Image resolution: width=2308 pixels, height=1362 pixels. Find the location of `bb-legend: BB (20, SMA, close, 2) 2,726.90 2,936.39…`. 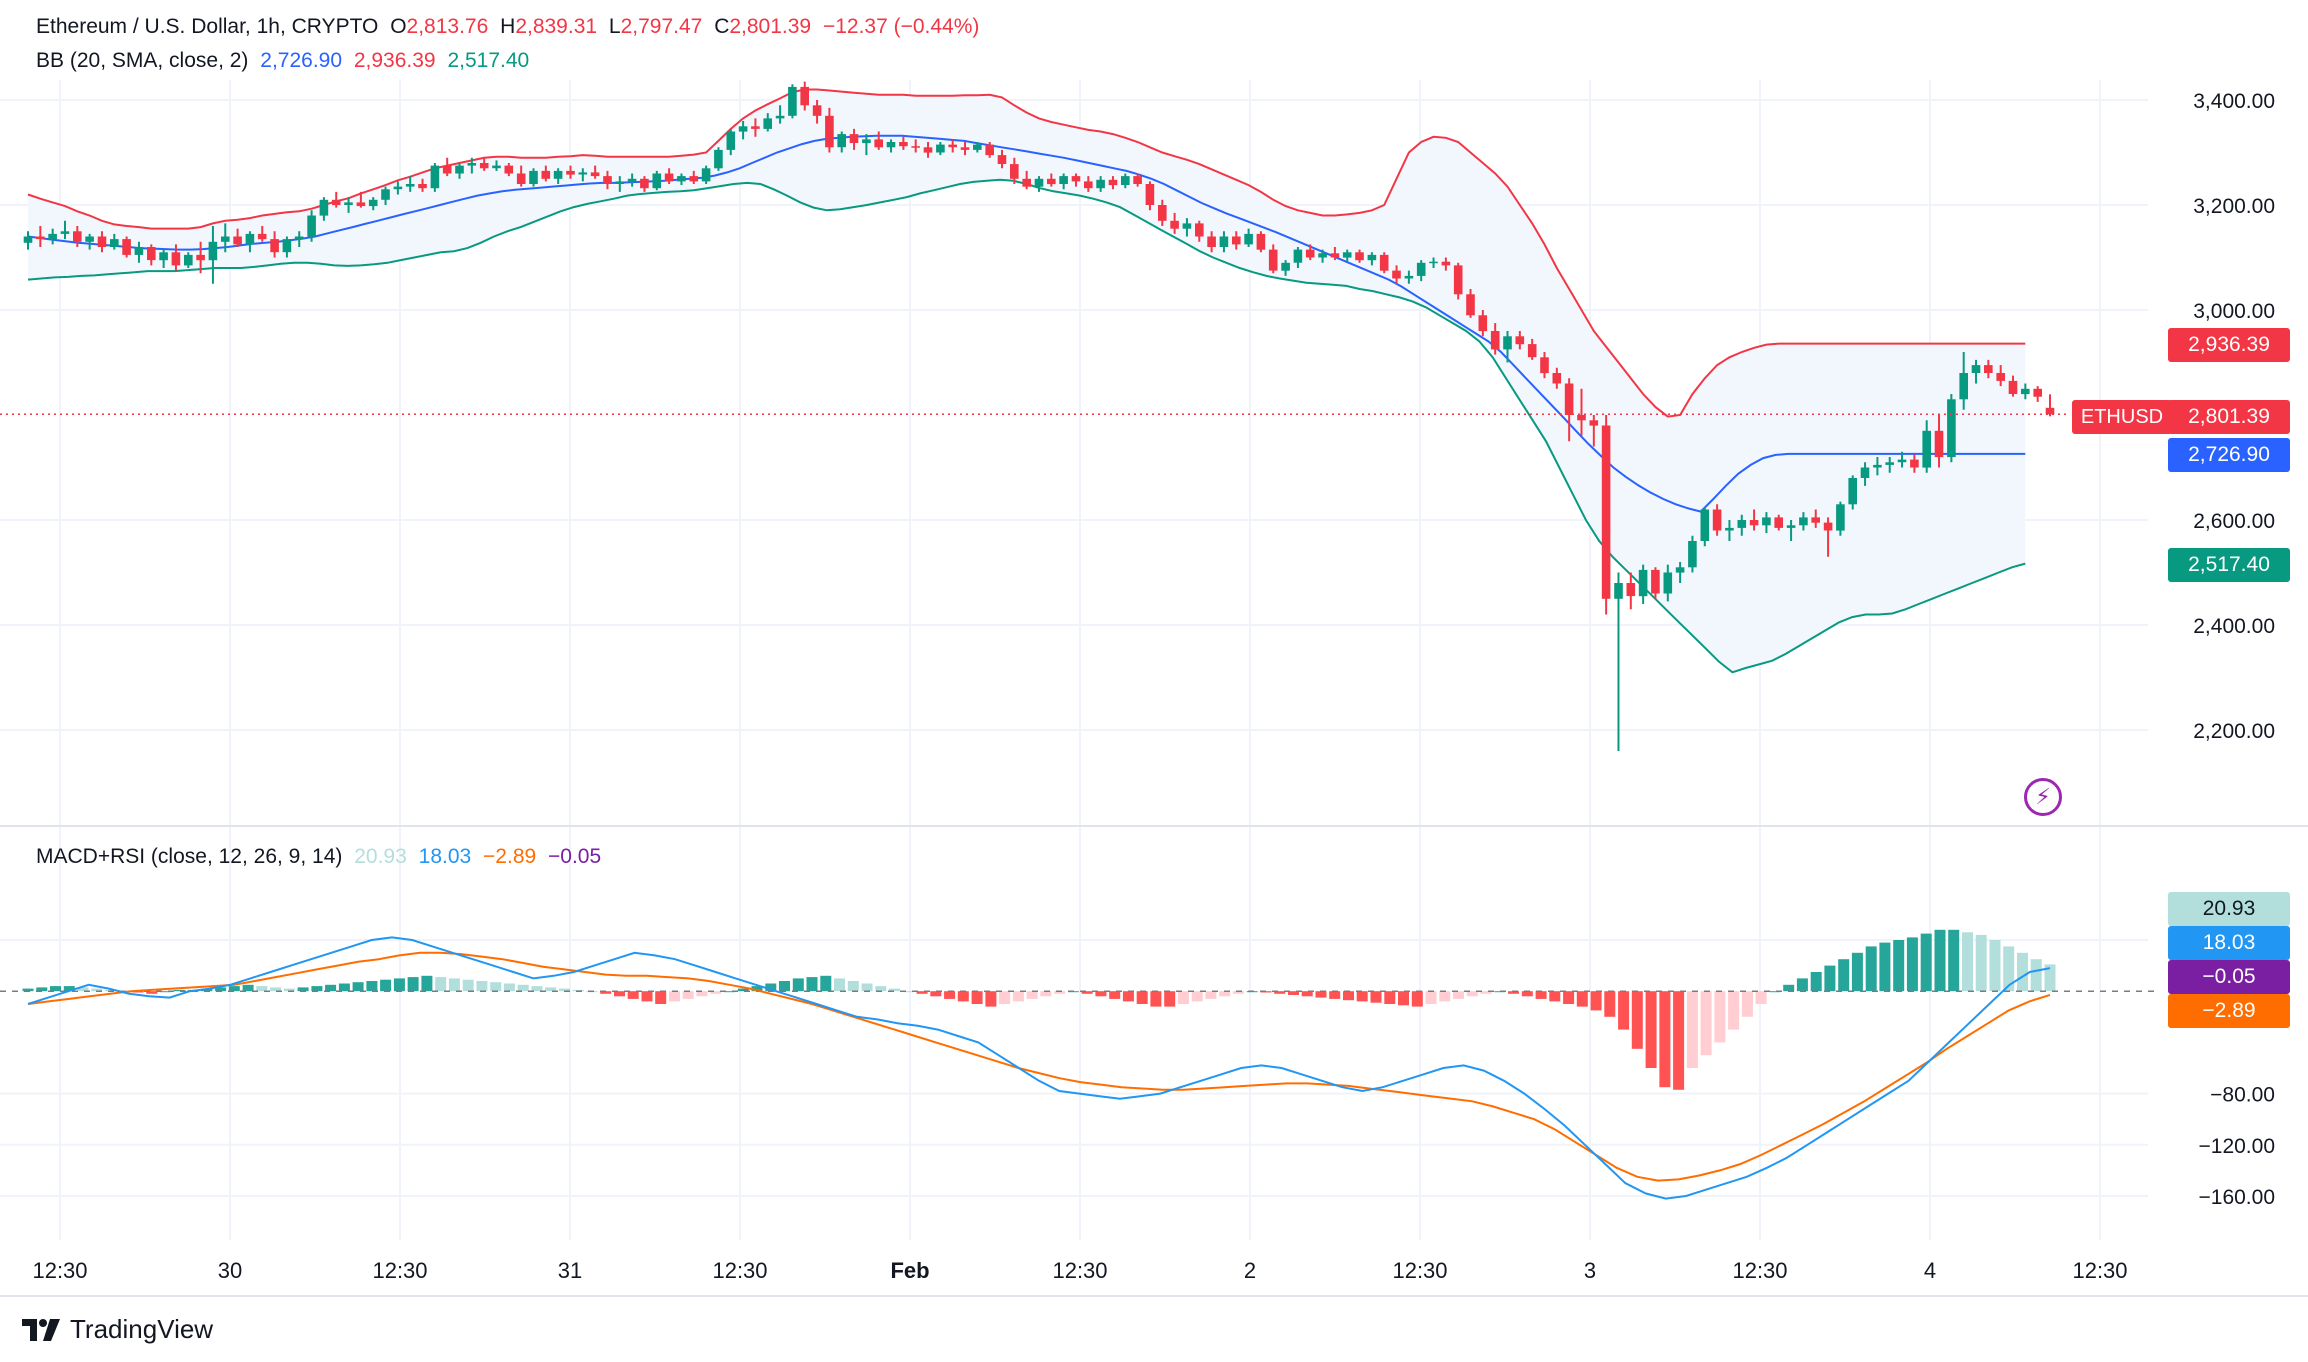

bb-legend: BB (20, SMA, close, 2) 2,726.90 2,936.39… is located at coordinates (285, 61).